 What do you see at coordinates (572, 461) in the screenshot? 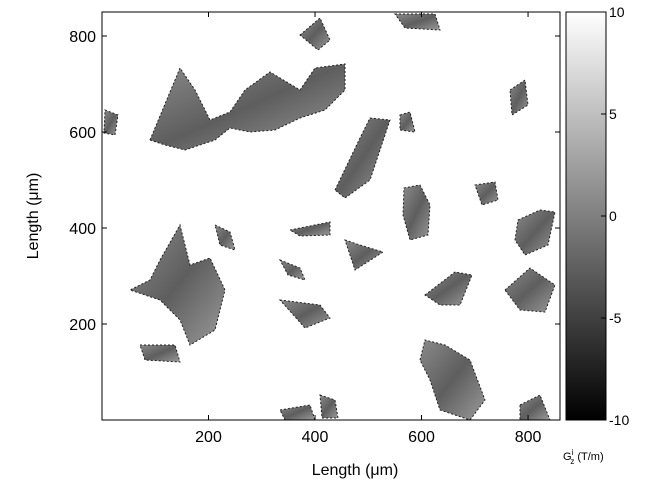
I see `cb-sub: z` at bounding box center [572, 461].